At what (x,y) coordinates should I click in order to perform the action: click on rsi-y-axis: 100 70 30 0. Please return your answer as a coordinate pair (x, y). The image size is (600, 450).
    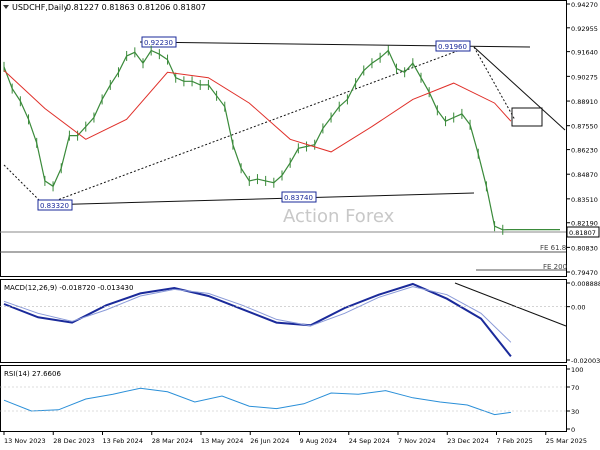
    Looking at the image, I should click on (291, 400).